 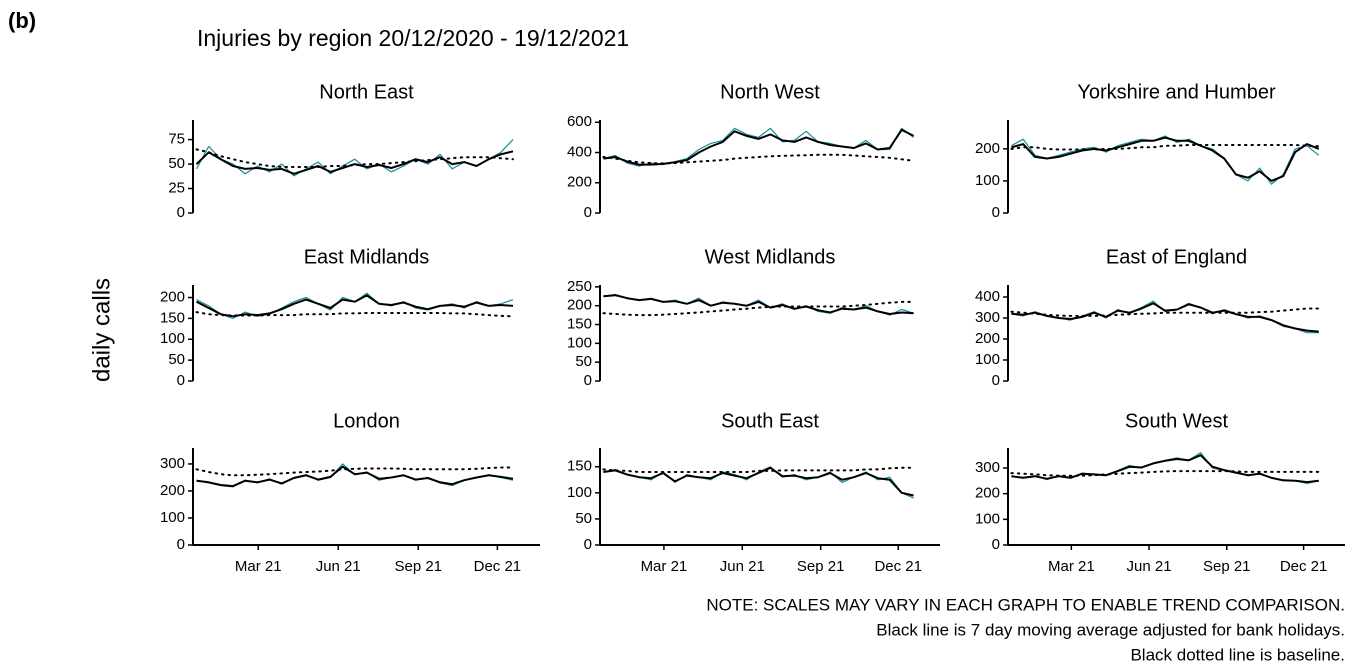 I want to click on panel-title: North East, so click(x=366, y=92).